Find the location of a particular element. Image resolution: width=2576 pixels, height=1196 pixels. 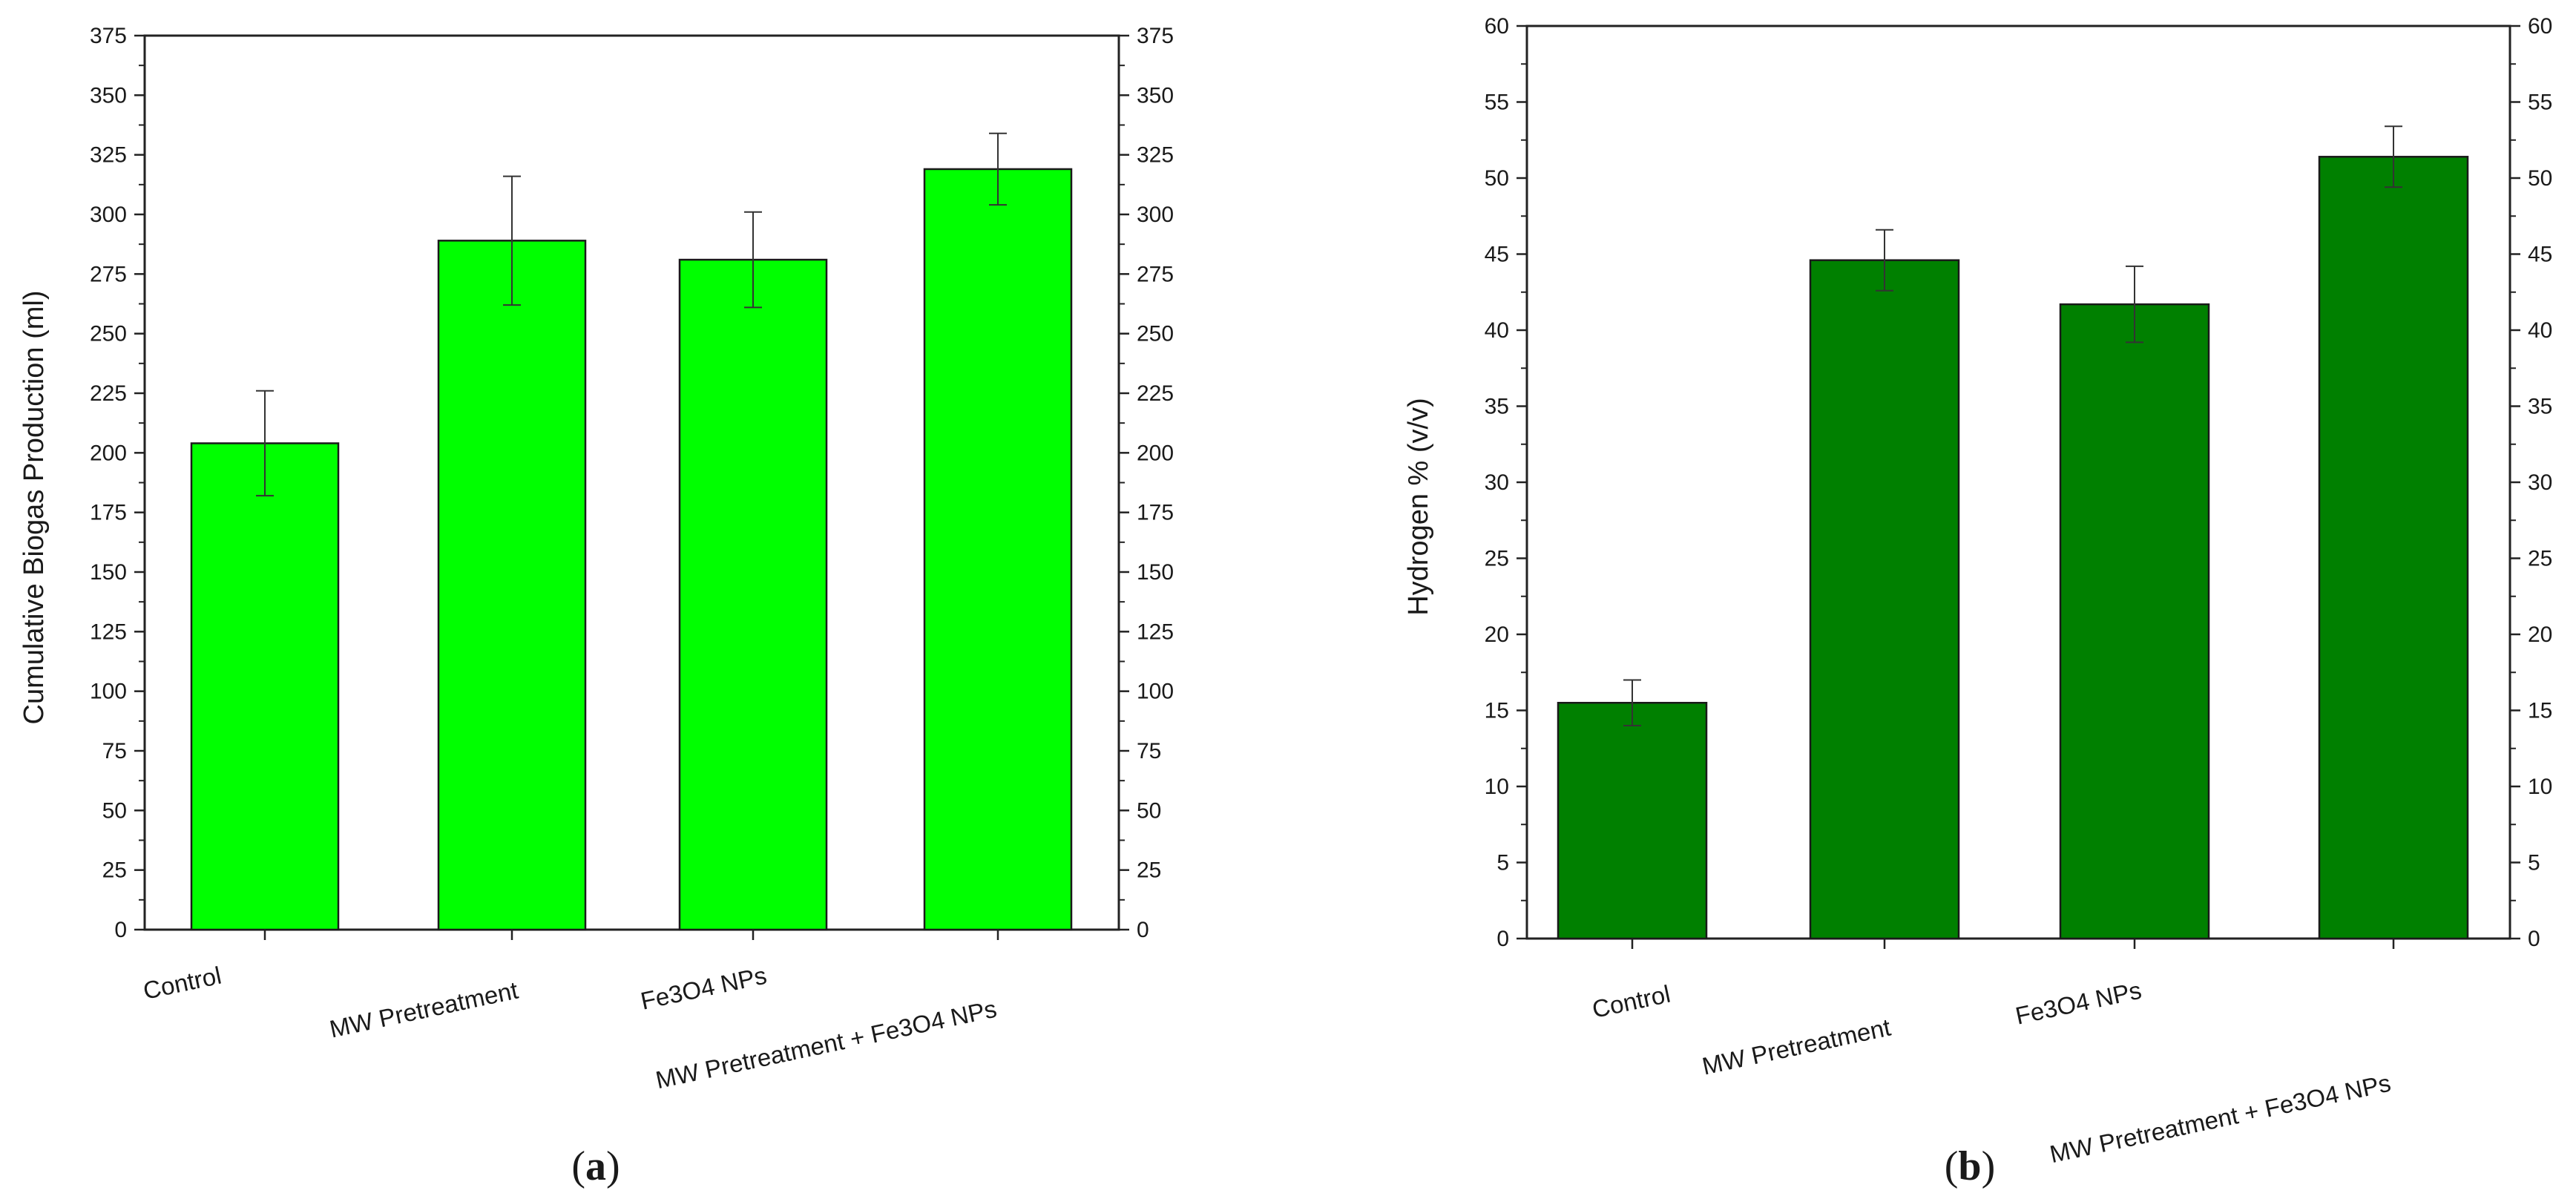

y-tick-label-right: 100 is located at coordinates (1155, 692).